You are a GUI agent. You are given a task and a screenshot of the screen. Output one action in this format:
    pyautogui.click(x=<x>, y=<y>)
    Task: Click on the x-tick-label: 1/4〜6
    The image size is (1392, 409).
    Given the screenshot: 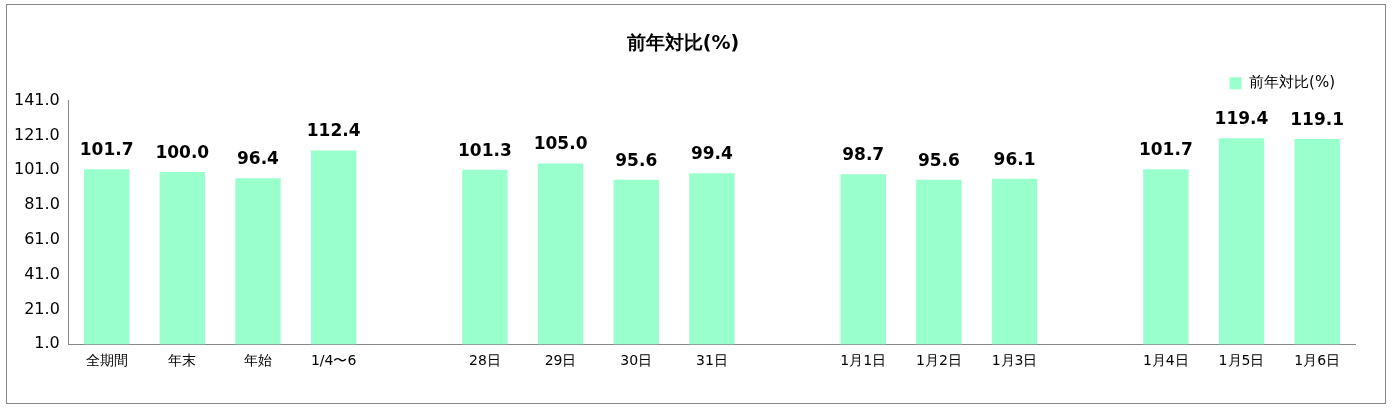 What is the action you would take?
    pyautogui.click(x=333, y=360)
    